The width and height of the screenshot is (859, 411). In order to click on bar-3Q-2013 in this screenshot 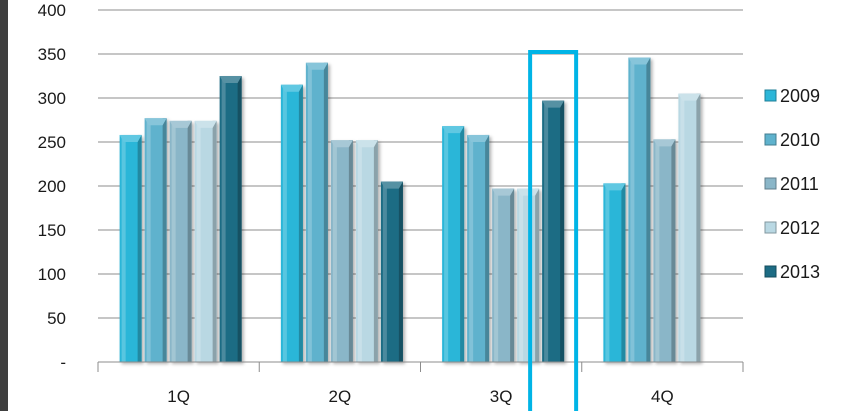, I will do `click(553, 231)`.